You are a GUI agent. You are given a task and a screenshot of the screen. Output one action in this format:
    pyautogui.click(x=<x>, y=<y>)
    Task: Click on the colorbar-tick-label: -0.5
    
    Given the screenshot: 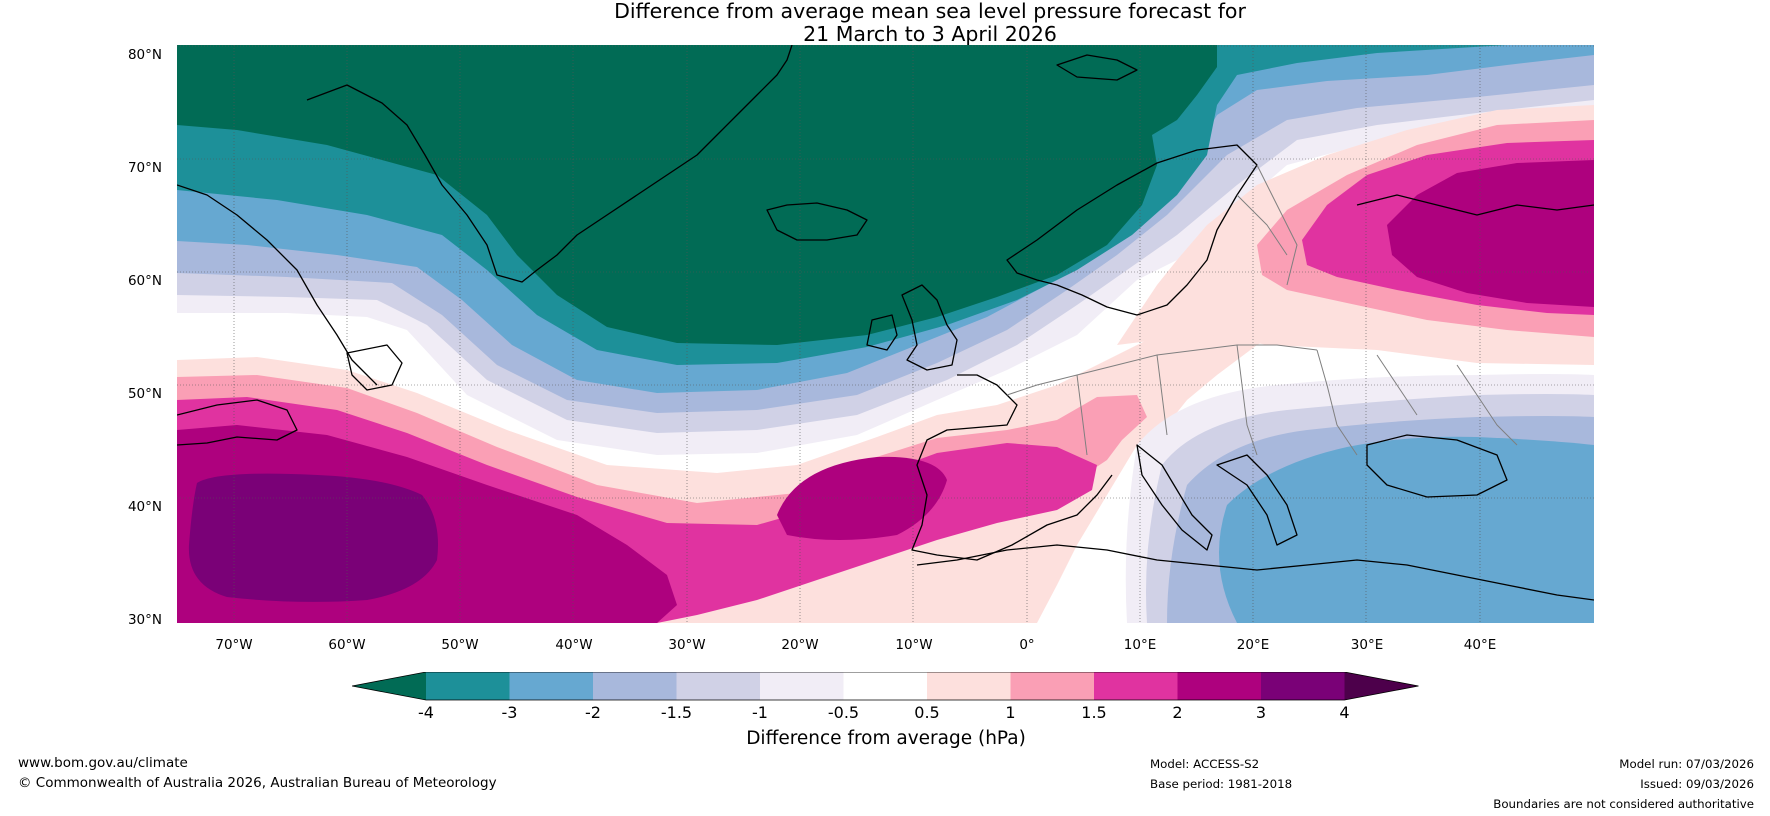 What is the action you would take?
    pyautogui.click(x=843, y=712)
    